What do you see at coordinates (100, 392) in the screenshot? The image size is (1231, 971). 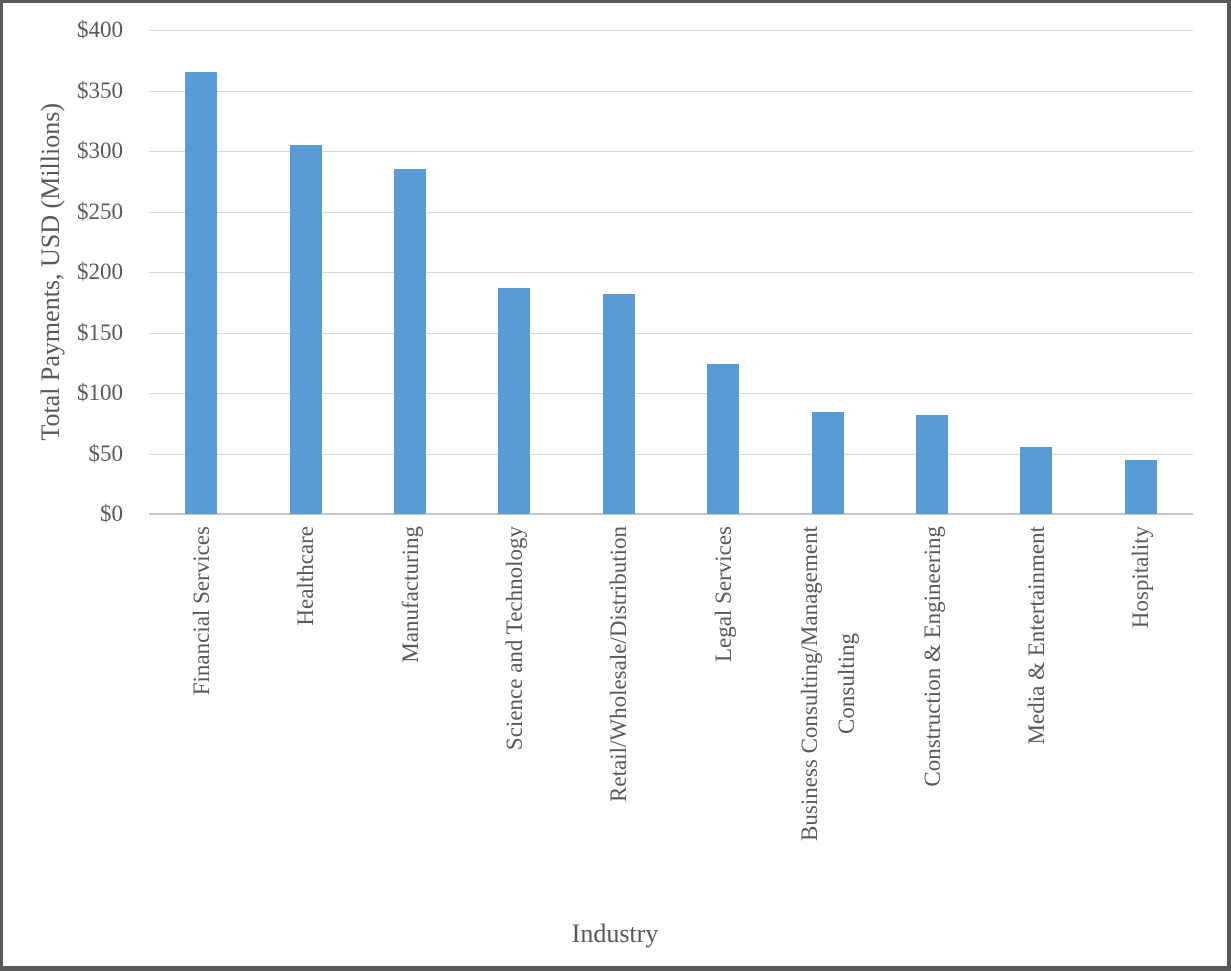 I see `y-tick-label: $100` at bounding box center [100, 392].